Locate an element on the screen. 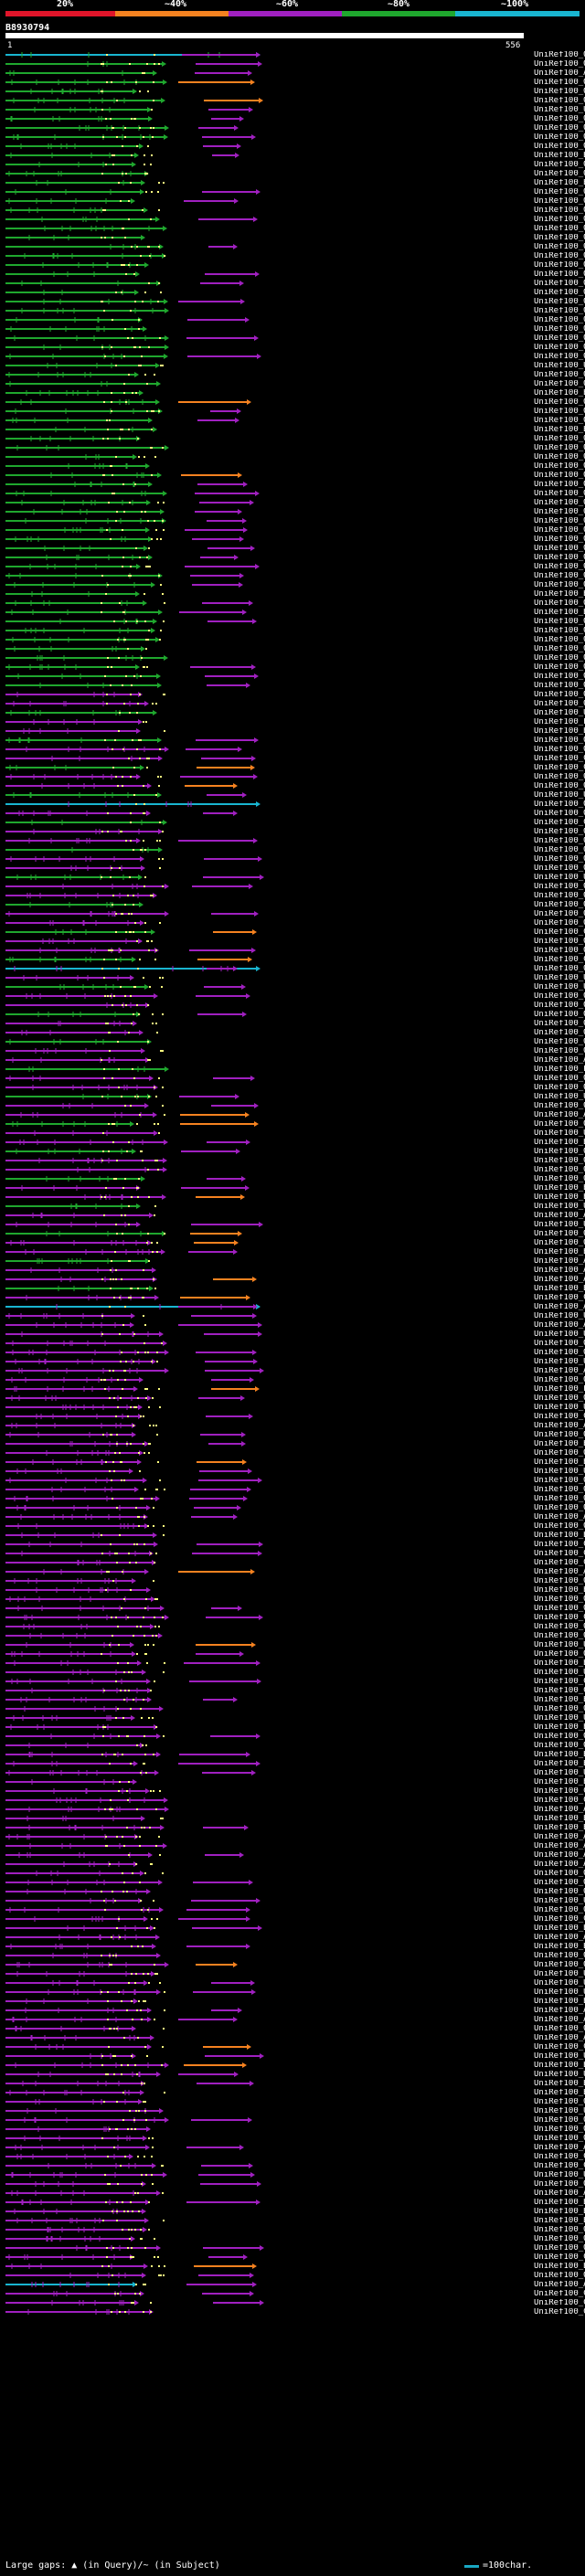 The width and height of the screenshot is (585, 2576). hit-label: UniRef100_Q9C857 is located at coordinates (560, 575).